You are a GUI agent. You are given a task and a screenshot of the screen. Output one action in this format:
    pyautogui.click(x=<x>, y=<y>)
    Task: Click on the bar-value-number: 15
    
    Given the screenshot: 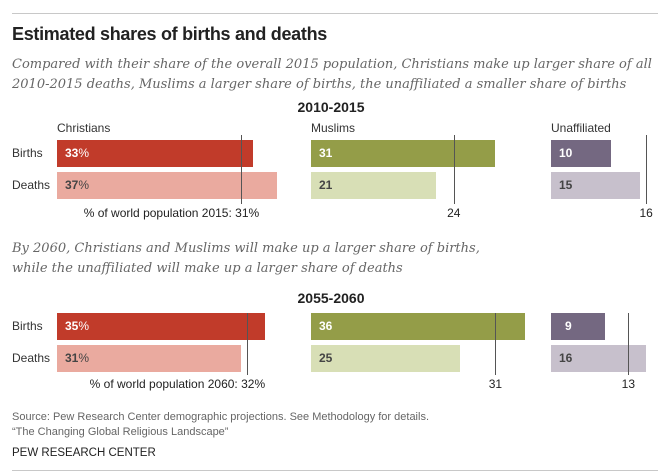 What is the action you would take?
    pyautogui.click(x=566, y=185)
    